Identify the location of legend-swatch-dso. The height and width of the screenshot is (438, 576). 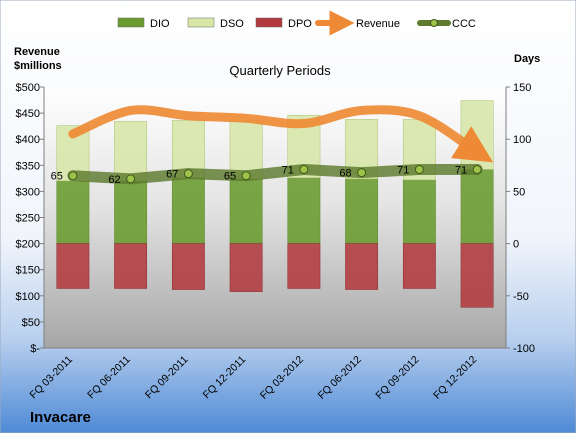
(201, 22).